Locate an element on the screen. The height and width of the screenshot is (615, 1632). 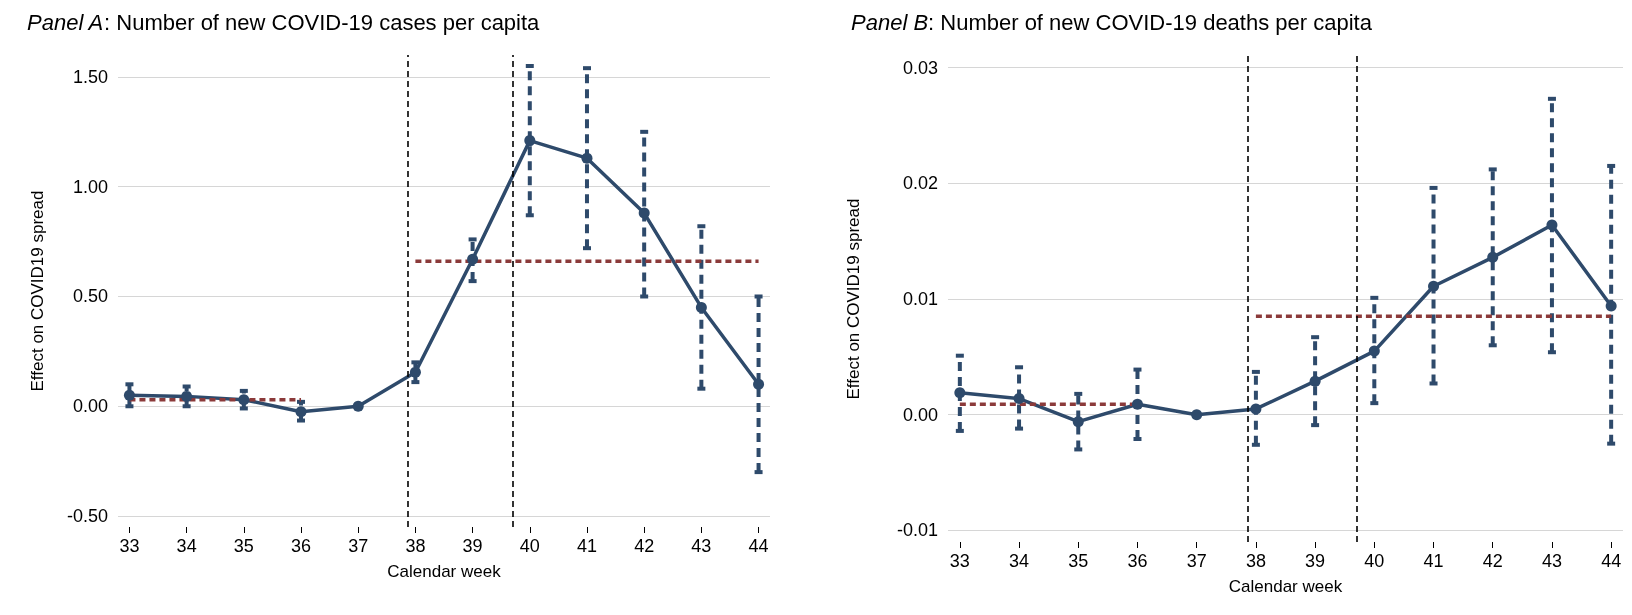
y-tick-label: 1.50 is located at coordinates (90, 76).